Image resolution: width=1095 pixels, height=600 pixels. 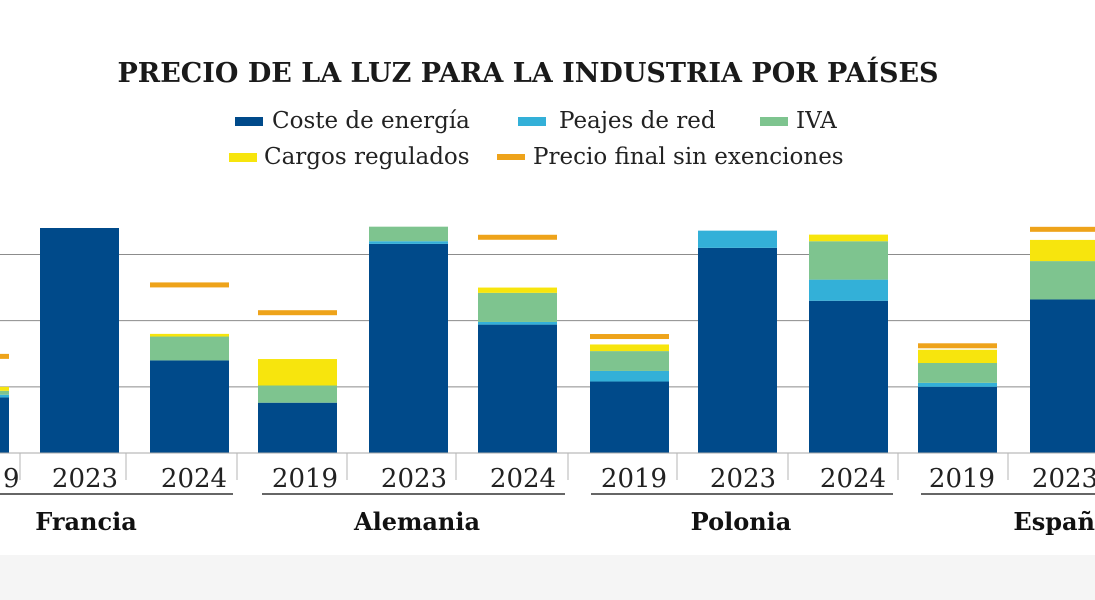 I want to click on country-label-3: Polonia, so click(x=741, y=521).